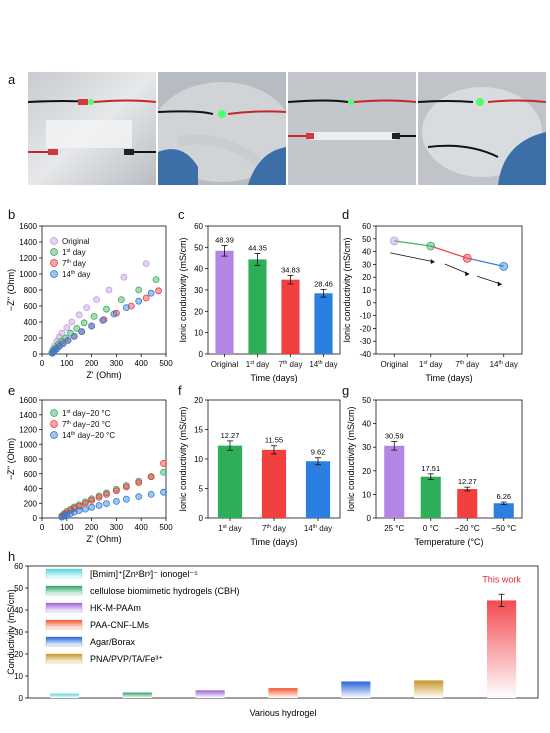 The image size is (550, 733). I want to click on f-ytick-label: 20, so click(198, 400).